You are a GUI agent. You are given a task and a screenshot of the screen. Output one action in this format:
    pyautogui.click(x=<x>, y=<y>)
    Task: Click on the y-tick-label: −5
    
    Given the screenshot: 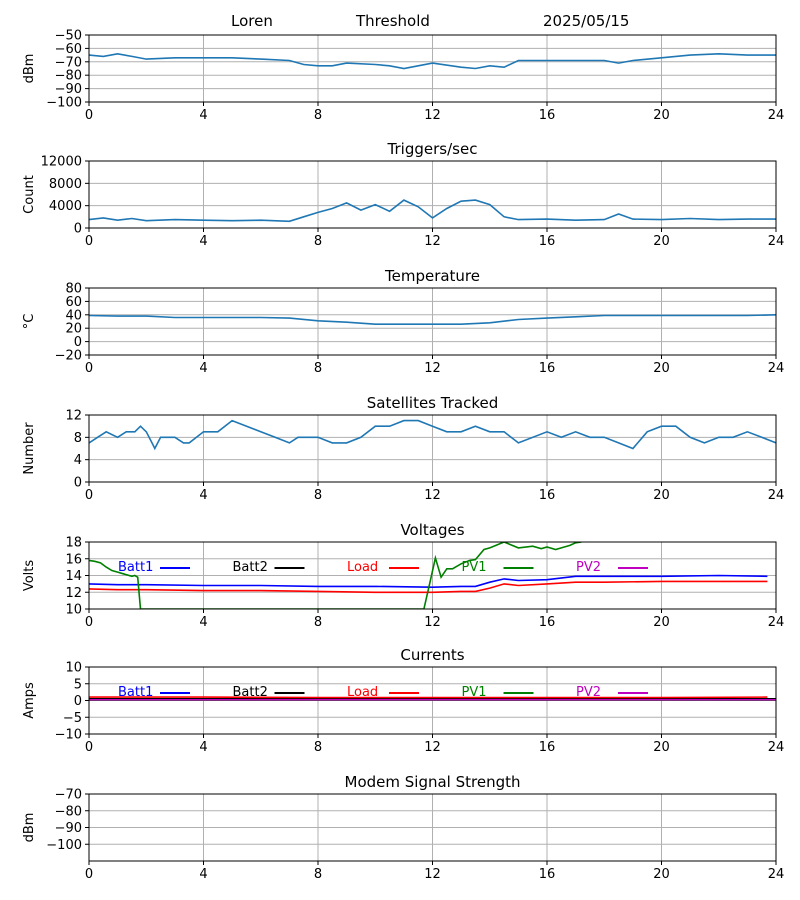 What is the action you would take?
    pyautogui.click(x=72, y=718)
    